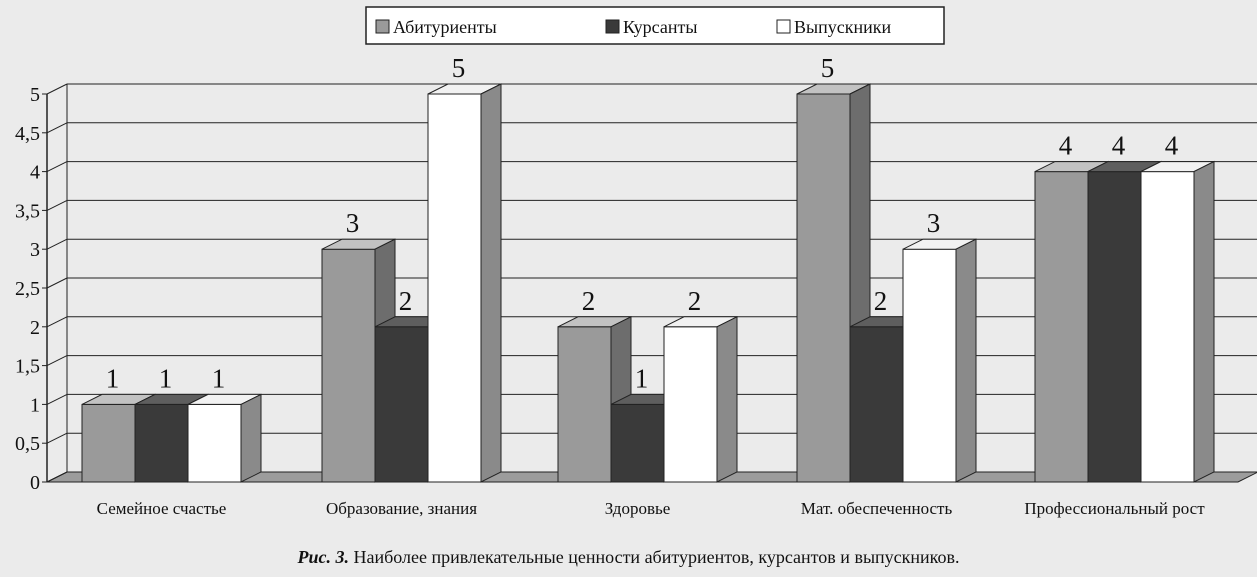  What do you see at coordinates (27, 289) in the screenshot?
I see `y-tick-label: 2,5` at bounding box center [27, 289].